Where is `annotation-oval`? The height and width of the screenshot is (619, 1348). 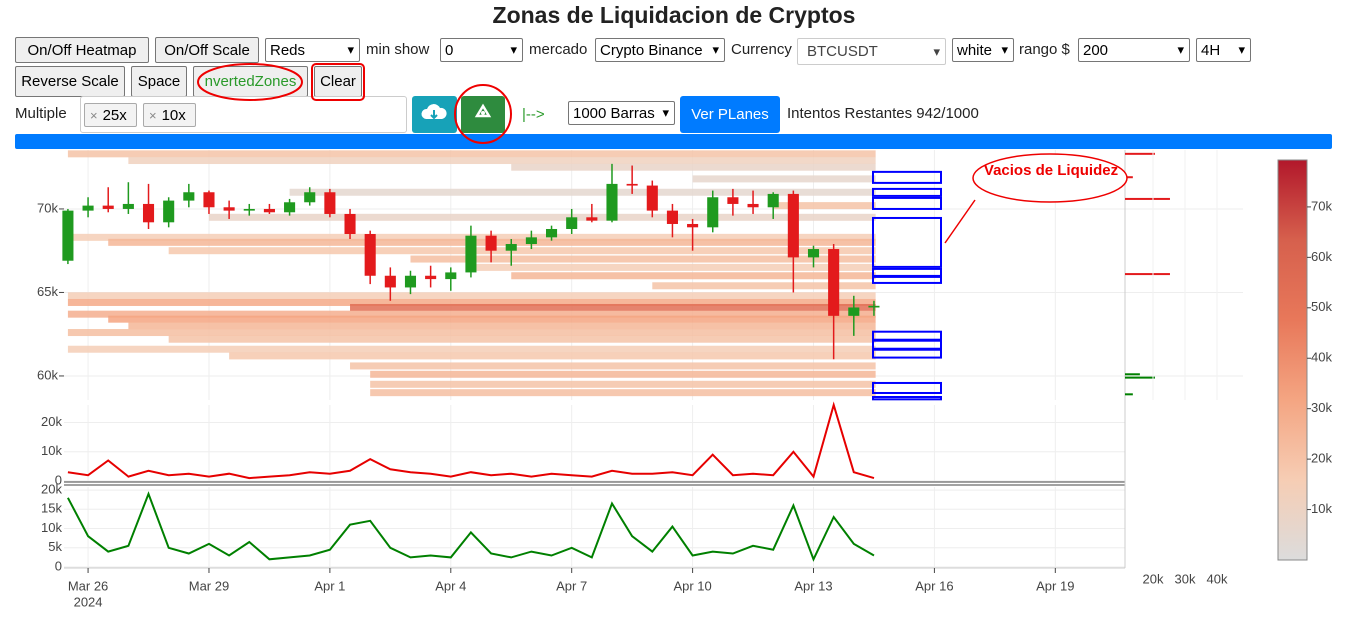 annotation-oval is located at coordinates (1050, 178).